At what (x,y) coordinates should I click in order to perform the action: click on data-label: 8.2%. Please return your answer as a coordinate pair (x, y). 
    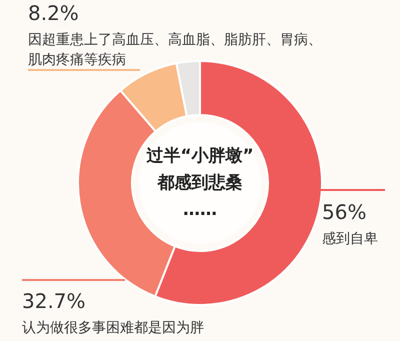
    Looking at the image, I should click on (53, 13).